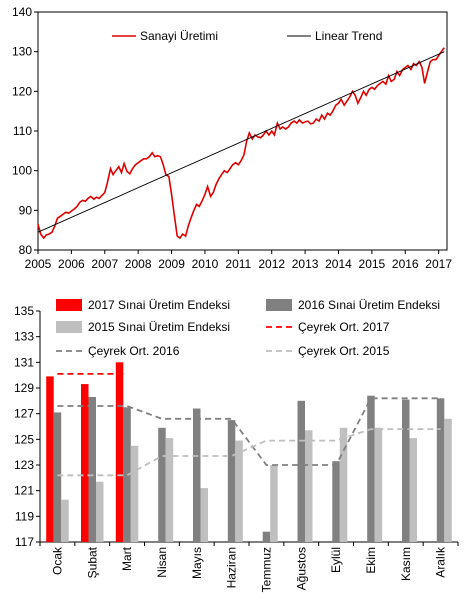 This screenshot has height=609, width=464. I want to click on x-tick-label: 2016, so click(405, 264).